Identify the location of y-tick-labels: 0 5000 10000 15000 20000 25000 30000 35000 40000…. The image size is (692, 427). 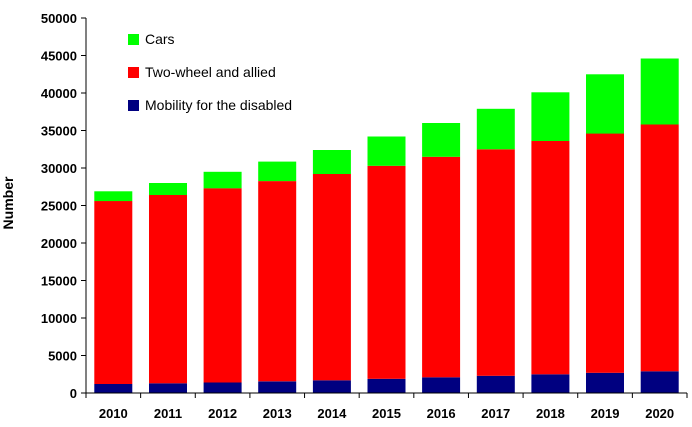
(59, 206).